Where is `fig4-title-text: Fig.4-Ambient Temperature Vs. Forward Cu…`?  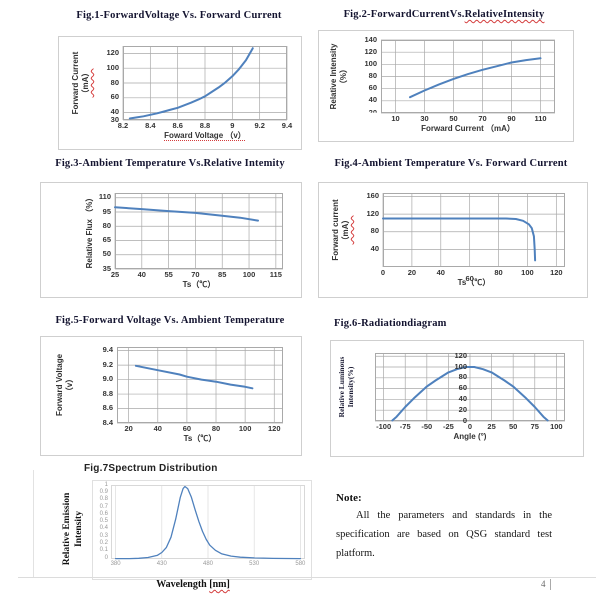 fig4-title-text: Fig.4-Ambient Temperature Vs. Forward Cu… is located at coordinates (451, 163).